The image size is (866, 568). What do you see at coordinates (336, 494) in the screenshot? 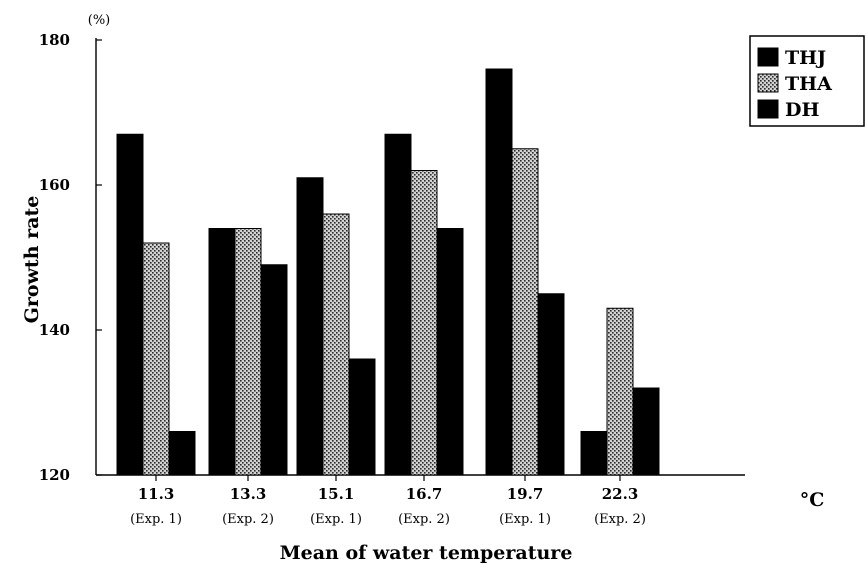
I see `x-tick-label: 15.1` at bounding box center [336, 494].